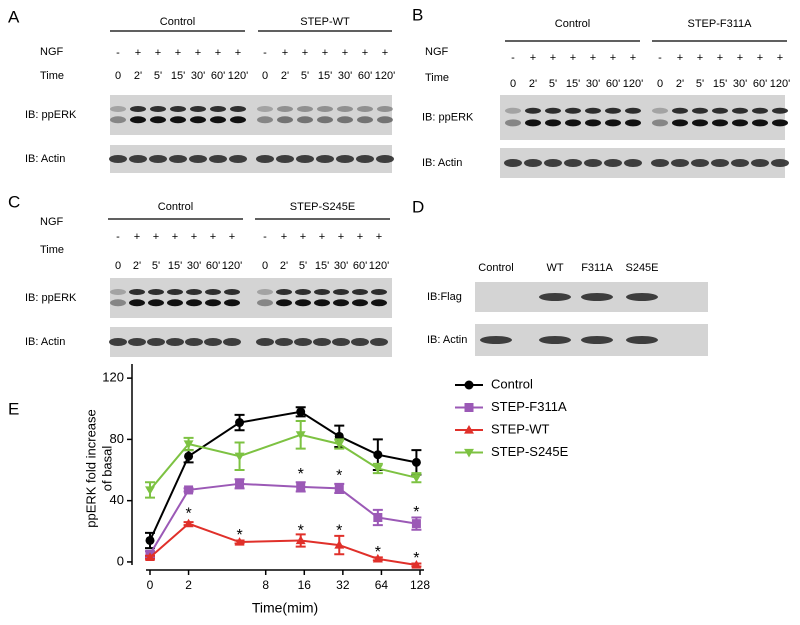 This screenshot has height=625, width=800. Describe the element at coordinates (106, 469) in the screenshot. I see `y-axis-label: of basal` at that location.